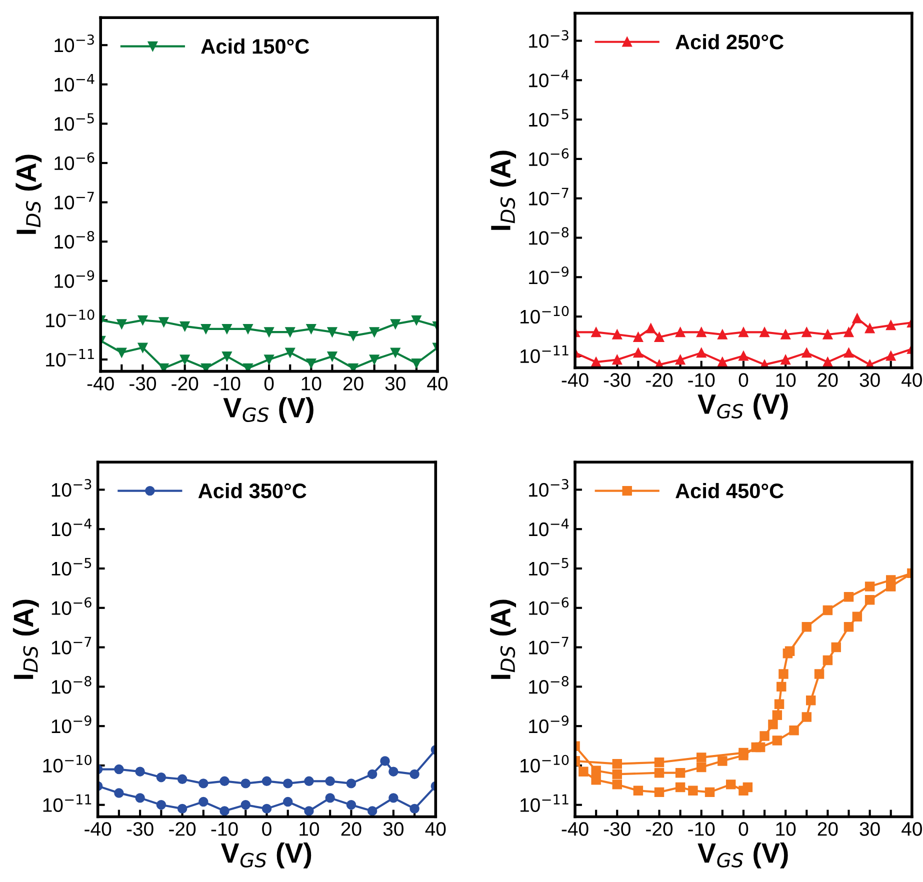 This screenshot has height=882, width=923. I want to click on legend-label: Acid 450°C, so click(730, 490).